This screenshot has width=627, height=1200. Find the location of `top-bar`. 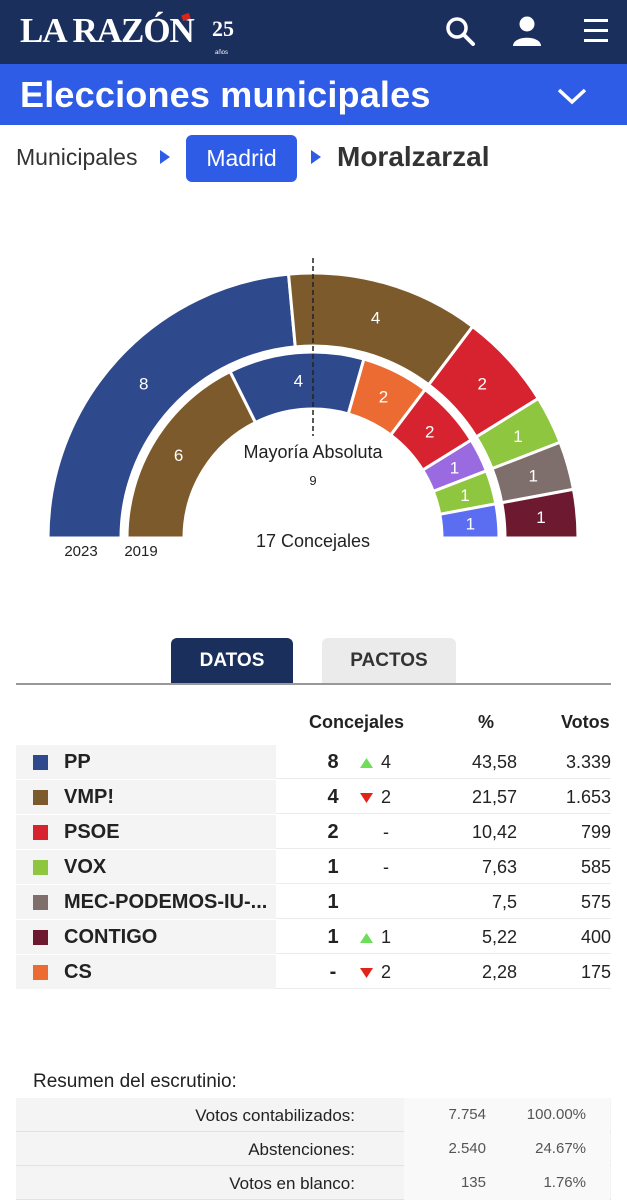

top-bar is located at coordinates (313, 32).